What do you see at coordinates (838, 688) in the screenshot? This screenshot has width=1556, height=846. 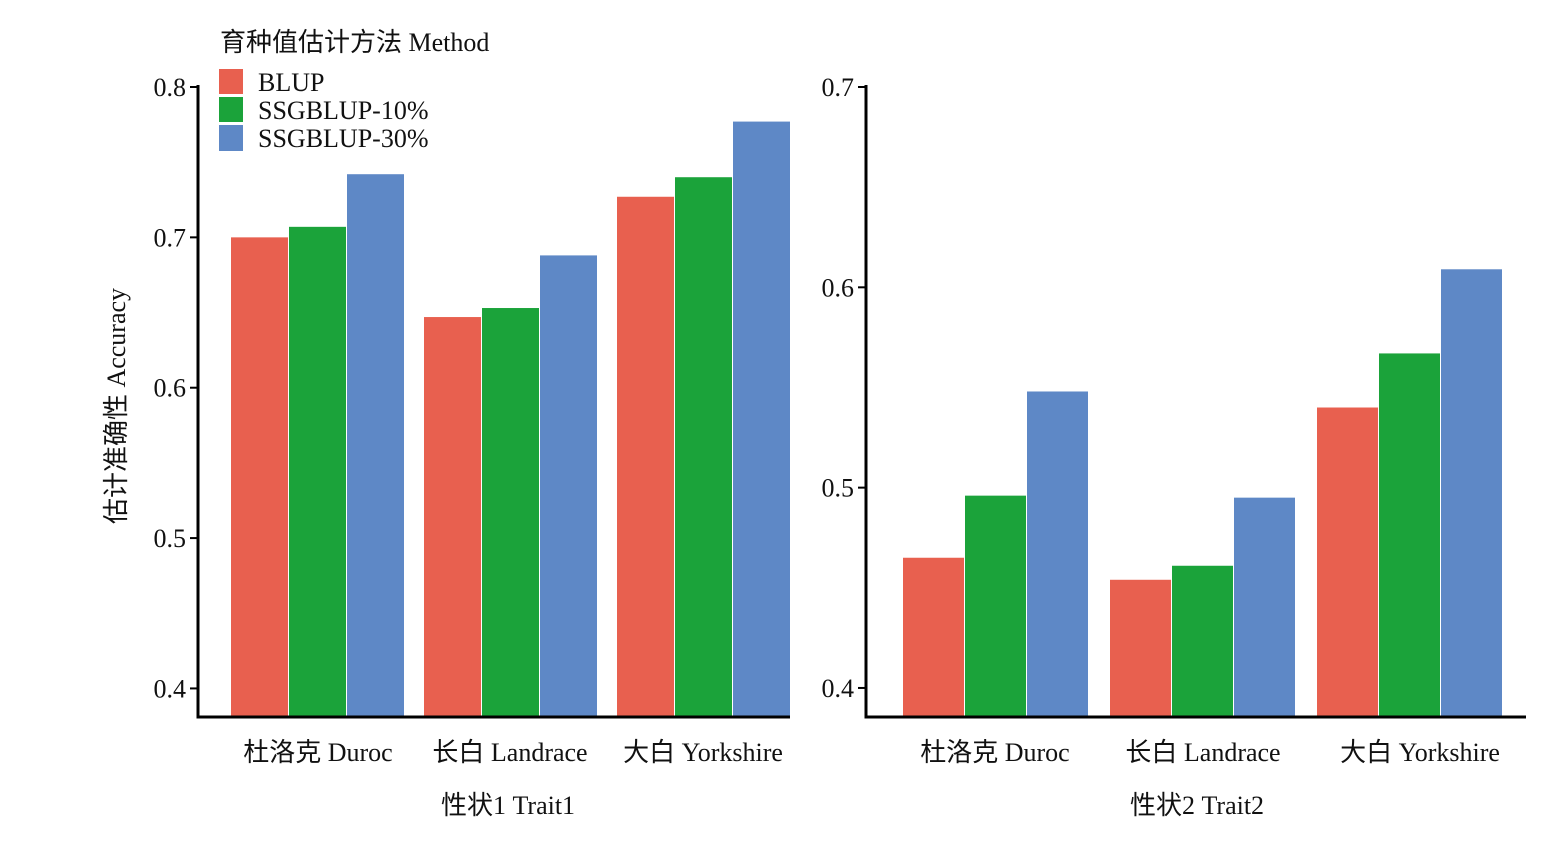 I see `y-tick-label-0-trait2: 0.4` at bounding box center [838, 688].